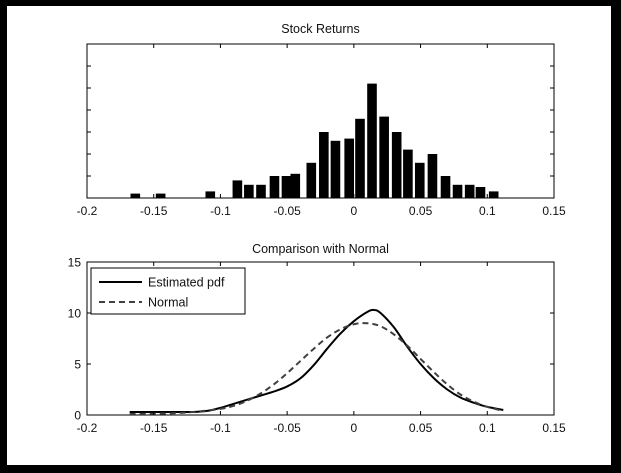  Describe the element at coordinates (320, 29) in the screenshot. I see `histogram-title: Stock Returns` at that location.